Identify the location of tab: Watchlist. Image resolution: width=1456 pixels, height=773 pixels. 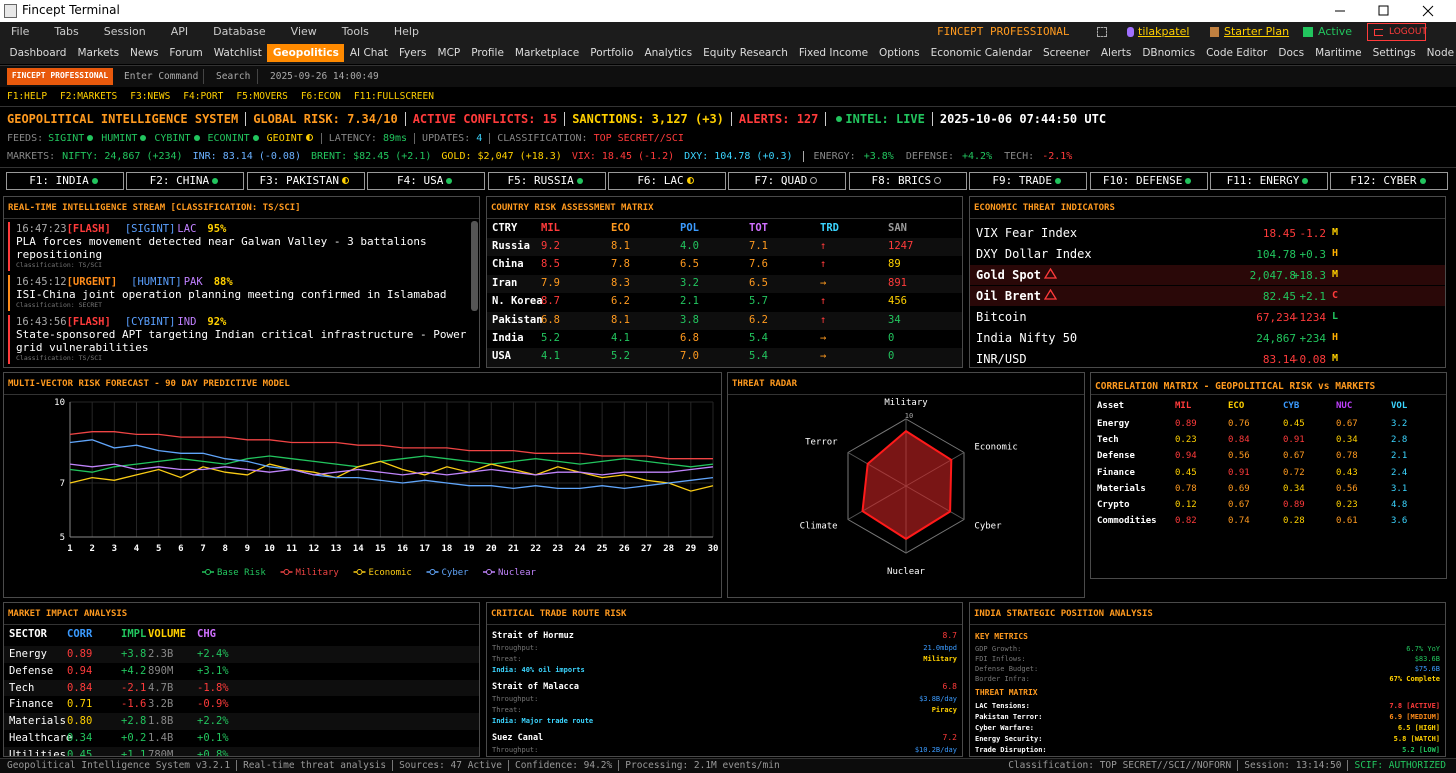
(237, 53).